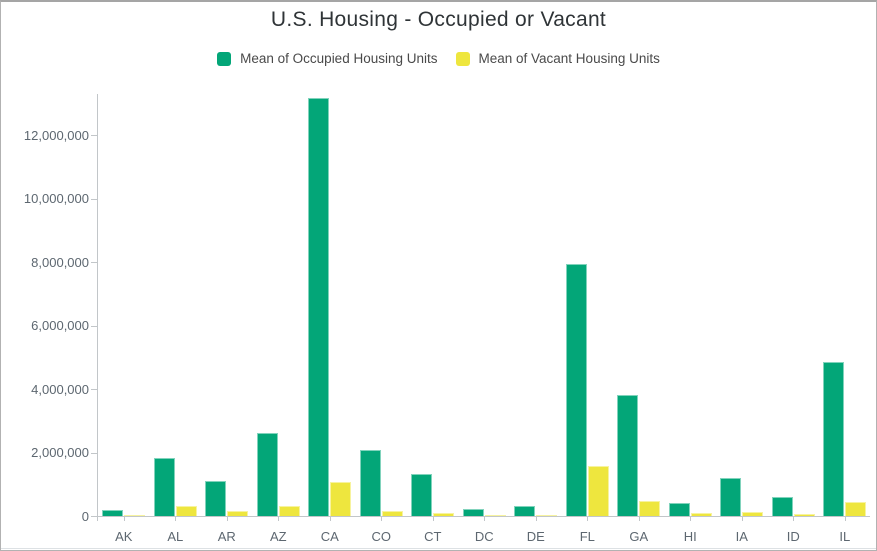 Image resolution: width=877 pixels, height=551 pixels. Describe the element at coordinates (319, 307) in the screenshot. I see `bar-occupied-ca` at that location.